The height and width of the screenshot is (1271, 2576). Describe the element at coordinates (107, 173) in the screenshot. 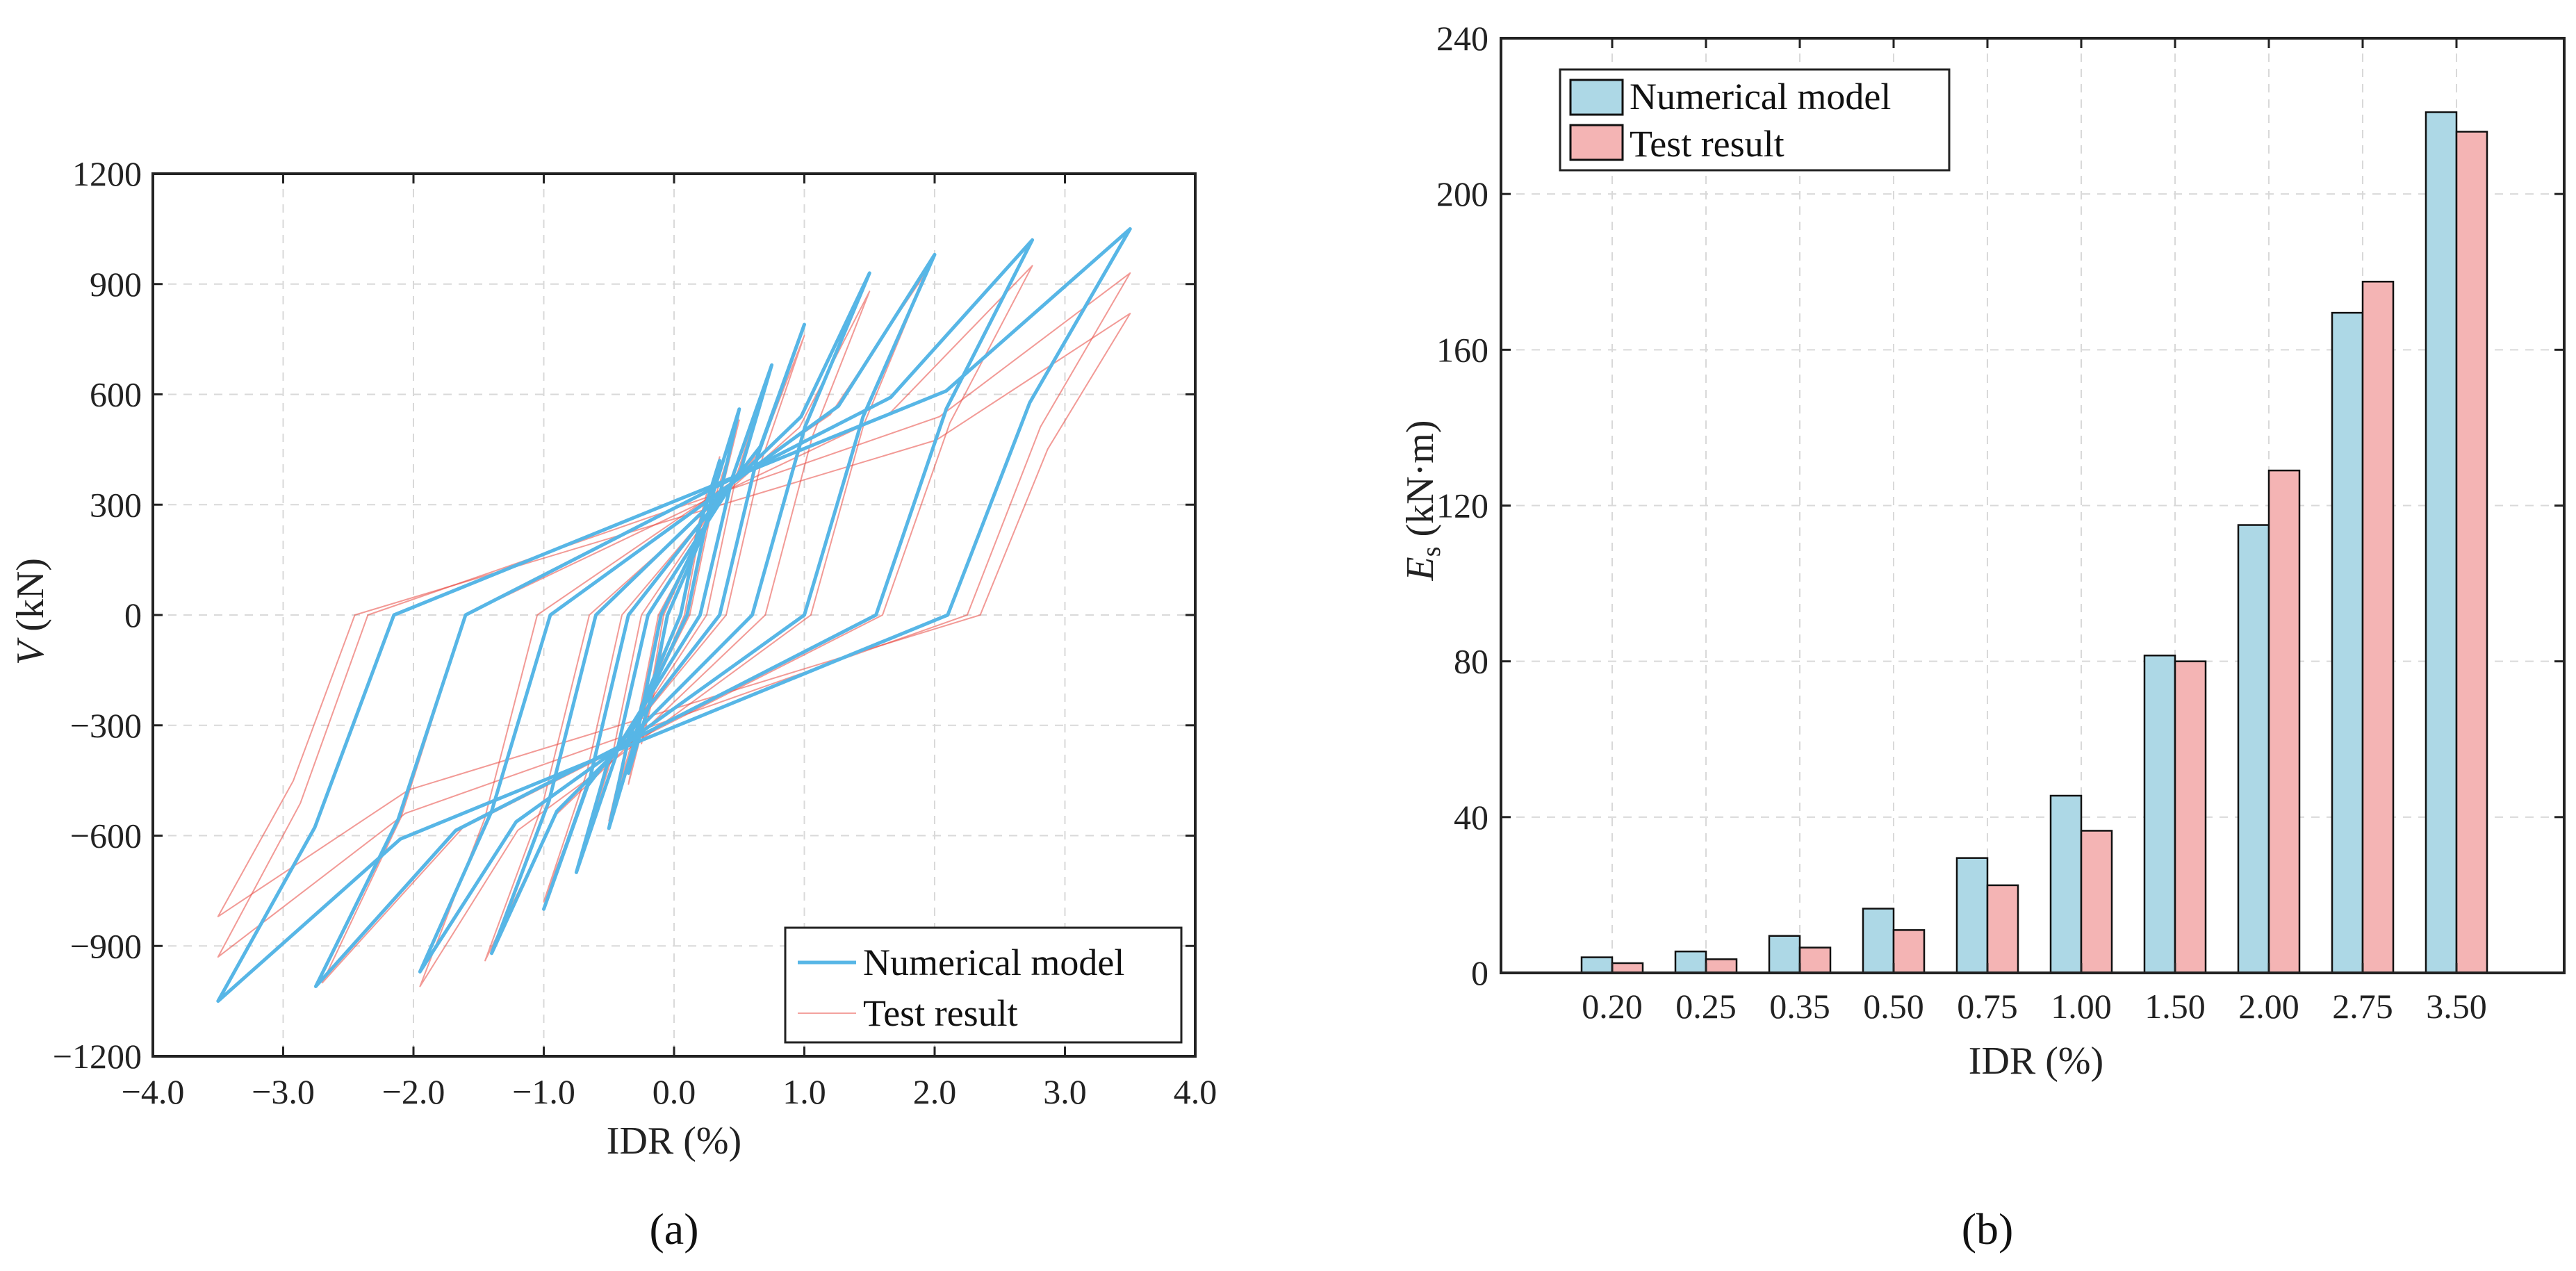

I see `y-tick-label: 1200` at that location.